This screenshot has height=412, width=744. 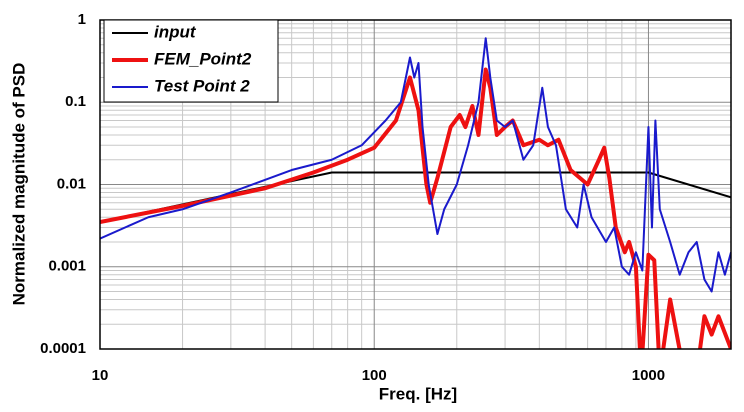 I want to click on legend-label: FEM_Point2, so click(x=203, y=58).